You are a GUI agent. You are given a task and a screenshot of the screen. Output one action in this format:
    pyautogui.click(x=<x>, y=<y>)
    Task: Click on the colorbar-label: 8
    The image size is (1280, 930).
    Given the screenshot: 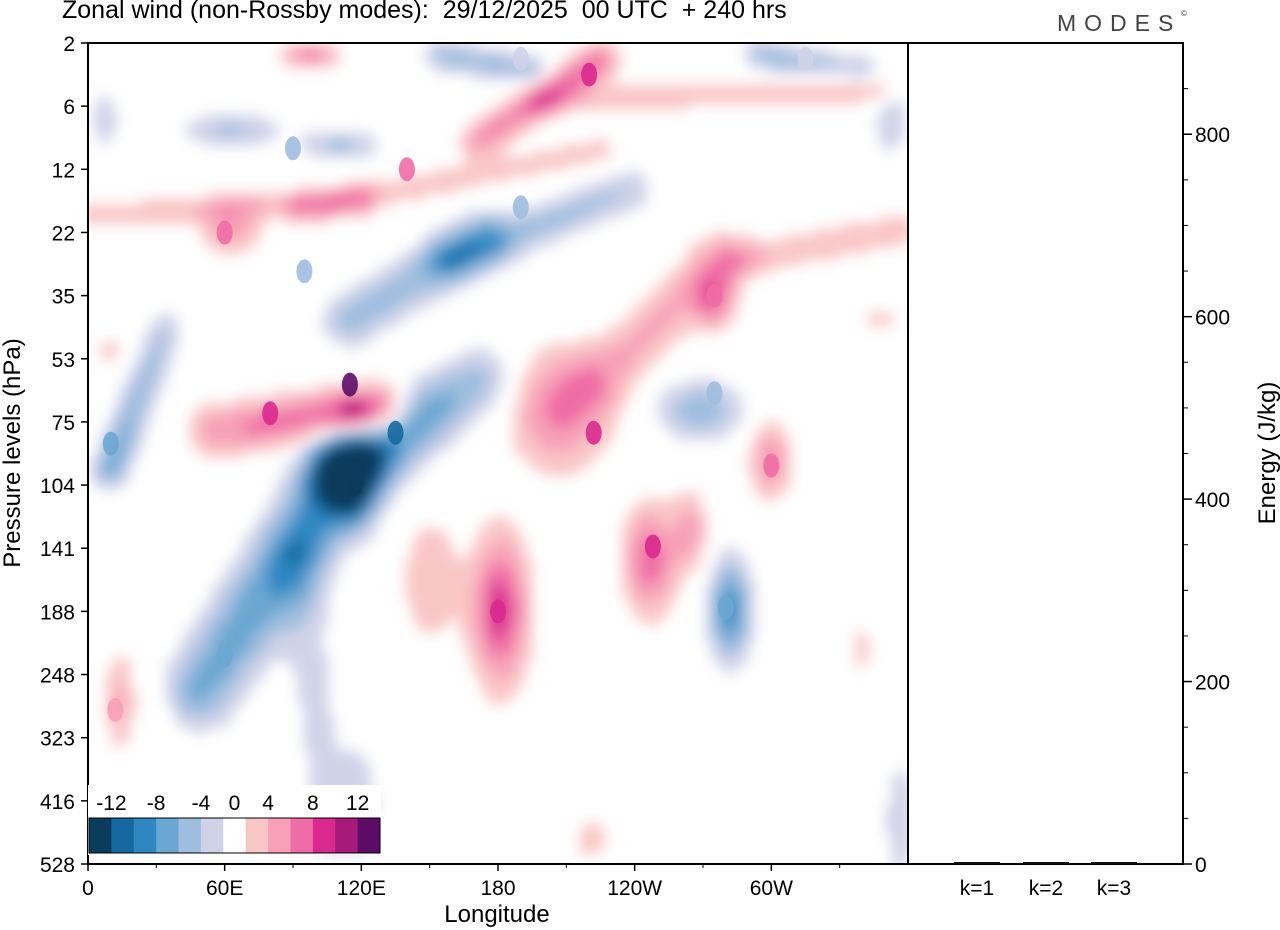 What is the action you would take?
    pyautogui.click(x=313, y=803)
    